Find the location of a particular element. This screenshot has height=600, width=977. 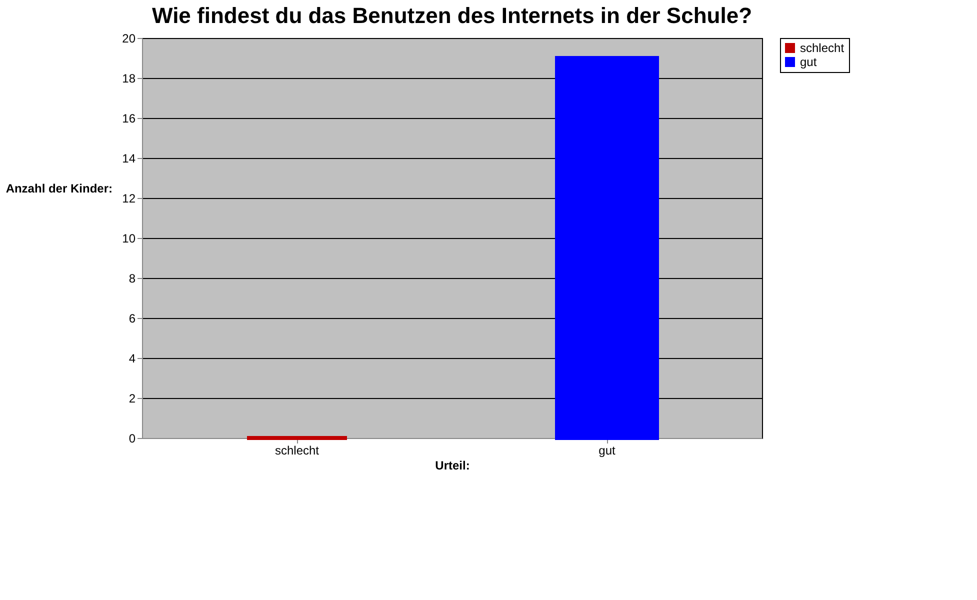

y-tick-label: 18 is located at coordinates (129, 79).